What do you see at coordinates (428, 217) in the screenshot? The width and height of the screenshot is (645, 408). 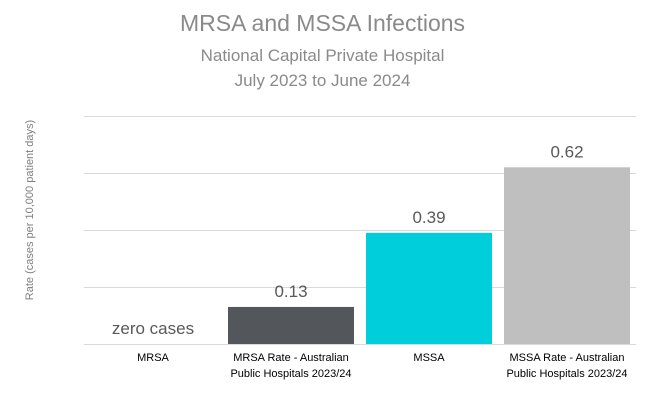 I see `data-label-3: 0.39` at bounding box center [428, 217].